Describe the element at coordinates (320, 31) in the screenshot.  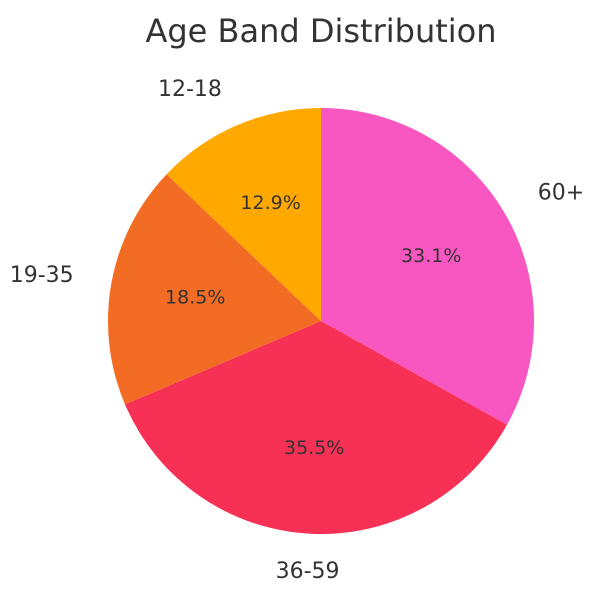
I see `chart-title: Age Band Distribution` at that location.